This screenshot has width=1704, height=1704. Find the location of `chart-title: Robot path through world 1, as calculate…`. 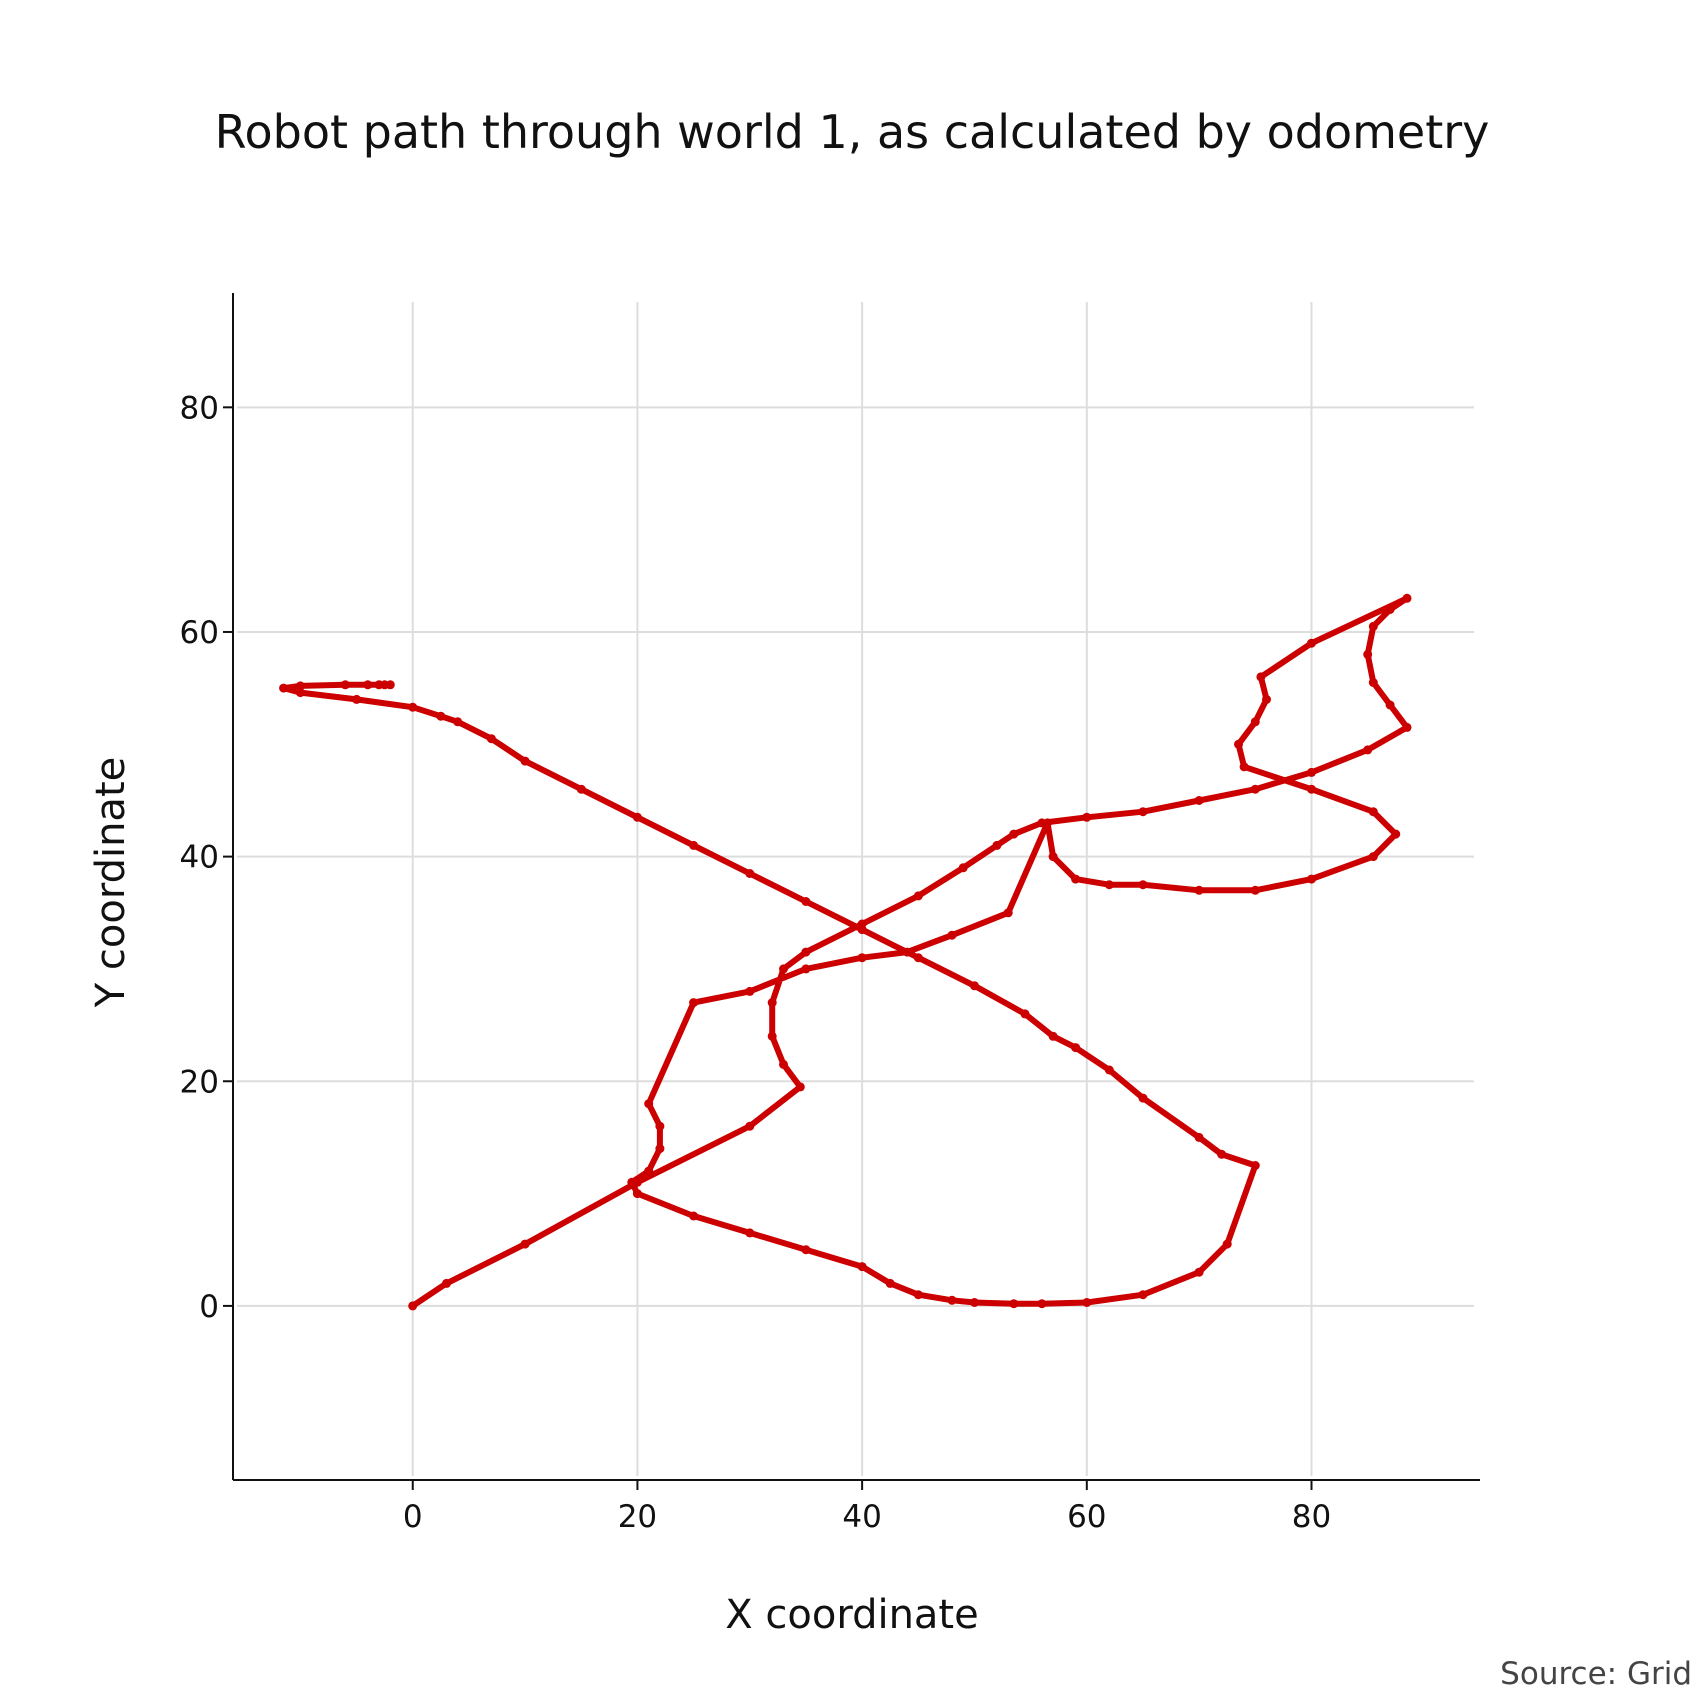

chart-title: Robot path through world 1, as calculate… is located at coordinates (852, 132).